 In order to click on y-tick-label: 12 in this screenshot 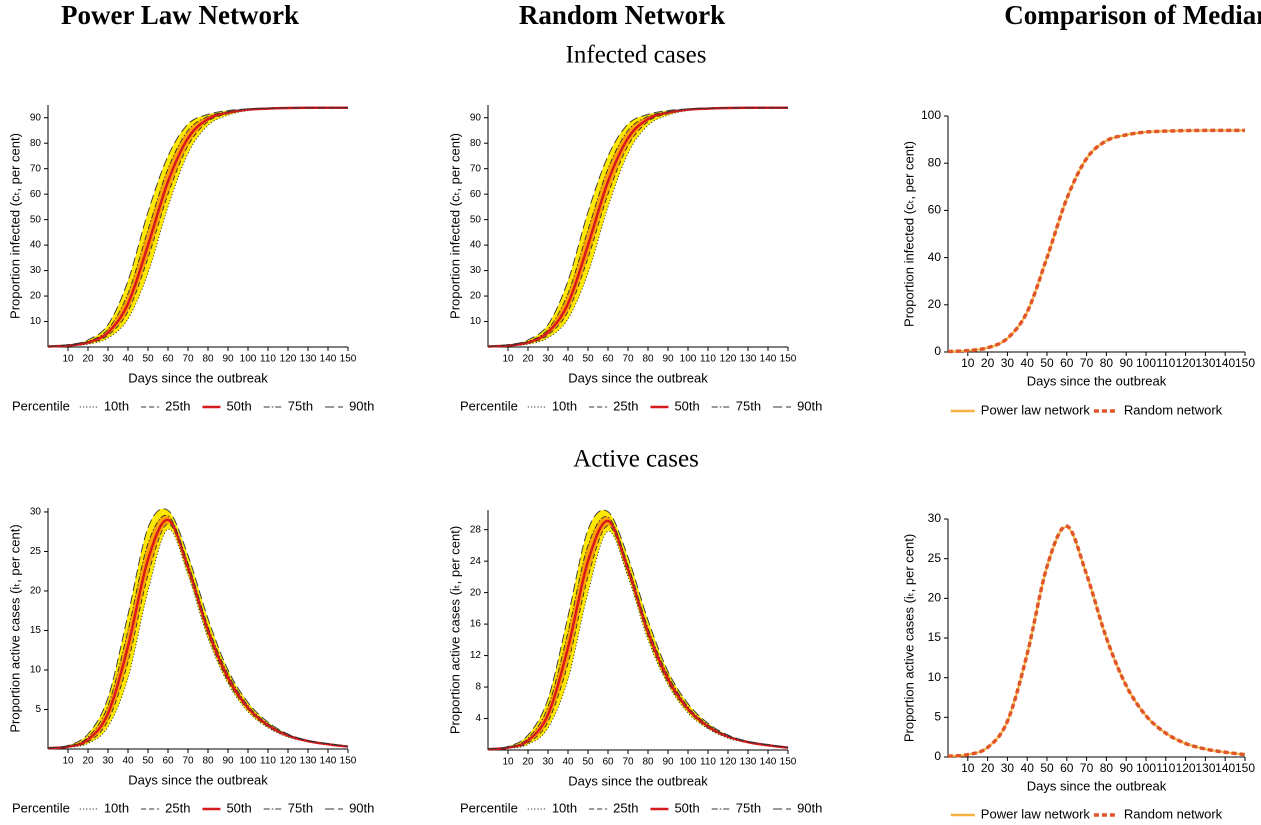, I will do `click(476, 655)`.